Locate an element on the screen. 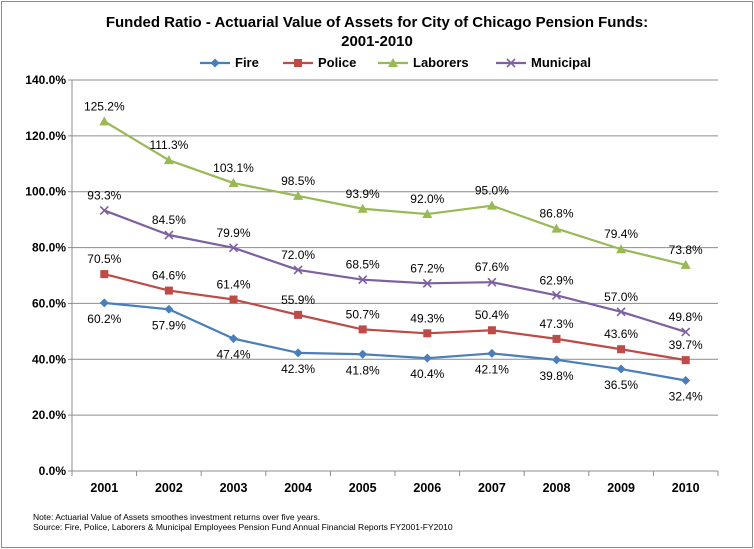  series-laborers-data-label: 103.1% is located at coordinates (233, 168).